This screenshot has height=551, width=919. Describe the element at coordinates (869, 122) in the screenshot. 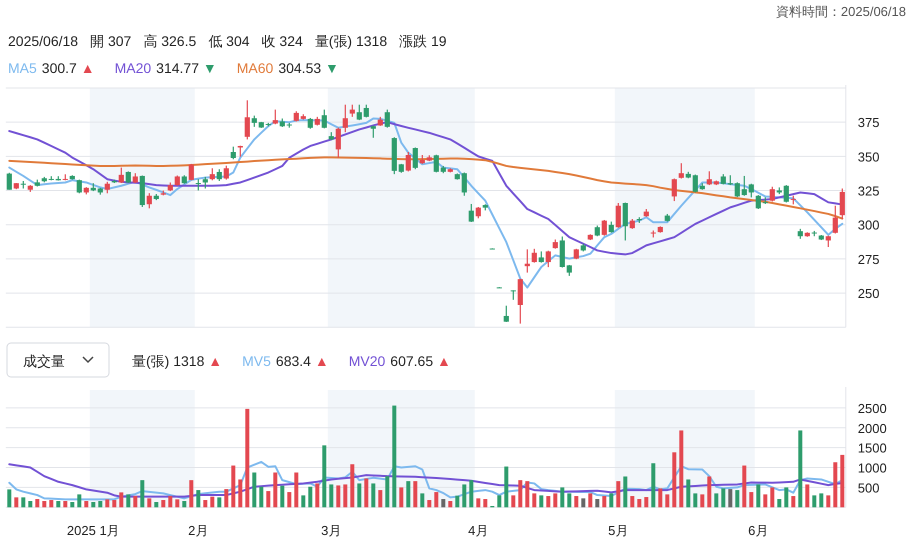

I see `y-tick-label: 375` at that location.